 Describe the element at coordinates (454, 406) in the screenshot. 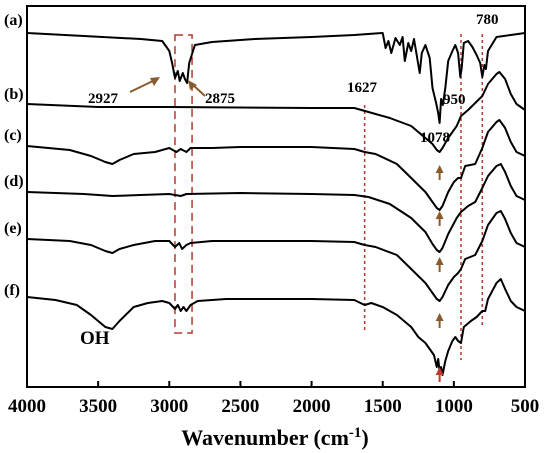

I see `x-tick-label: 1000` at that location.